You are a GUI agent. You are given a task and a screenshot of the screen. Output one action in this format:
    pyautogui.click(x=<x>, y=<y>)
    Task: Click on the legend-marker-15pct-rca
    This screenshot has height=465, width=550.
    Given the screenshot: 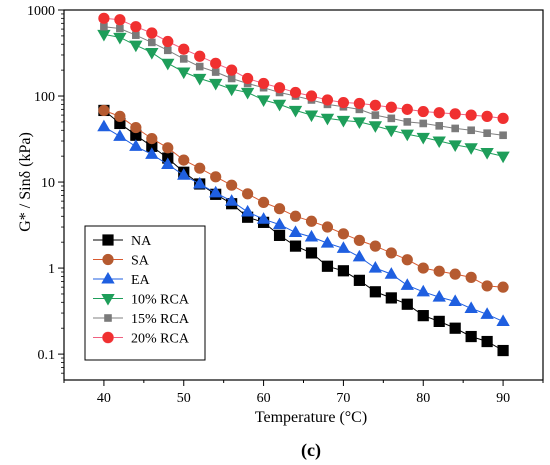 What is the action you would take?
    pyautogui.click(x=108, y=318)
    